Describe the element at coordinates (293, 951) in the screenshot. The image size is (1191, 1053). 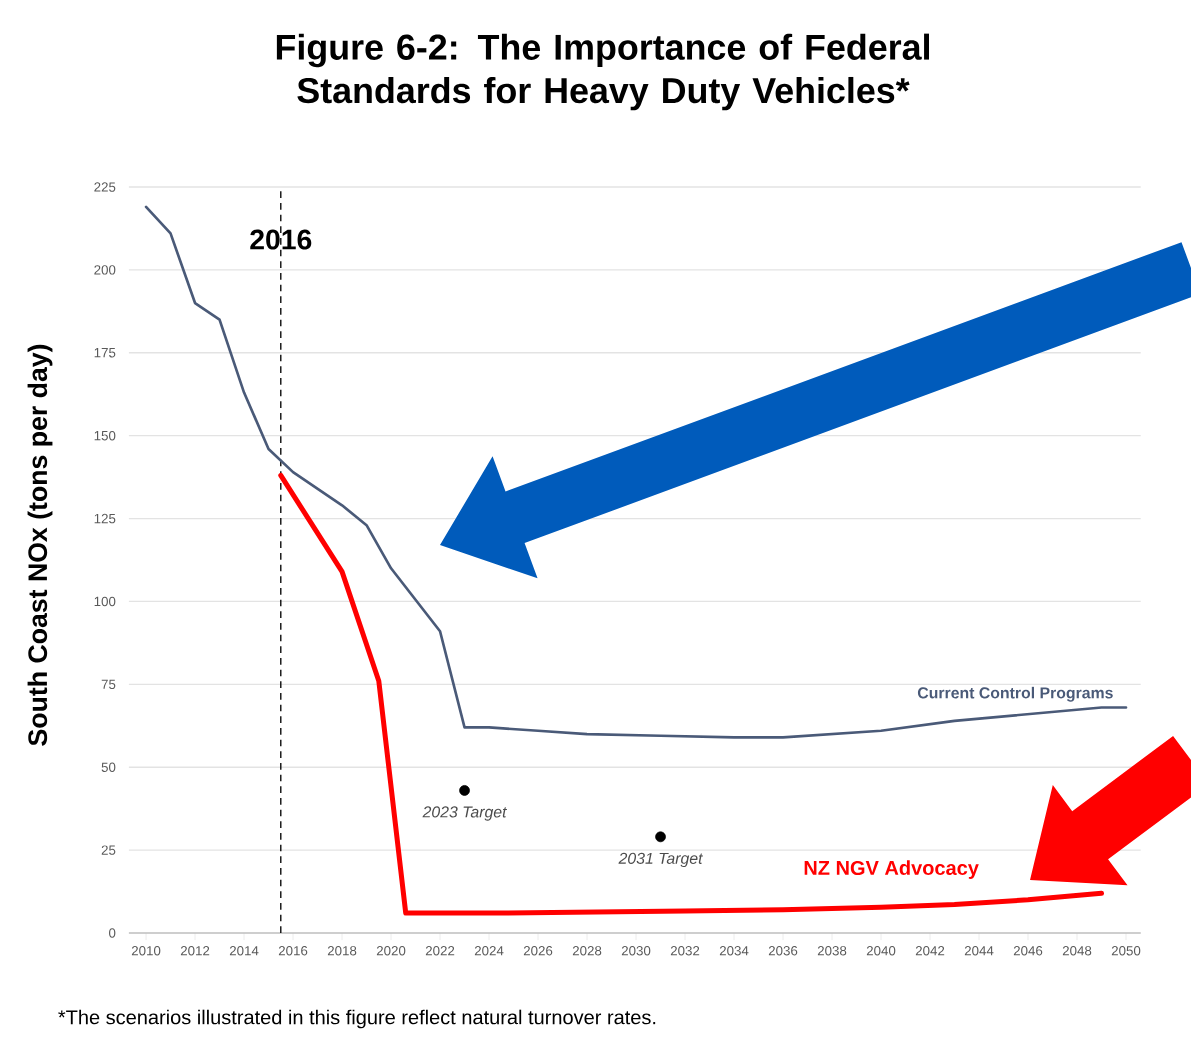
I see `x-tick-label: 2016` at that location.